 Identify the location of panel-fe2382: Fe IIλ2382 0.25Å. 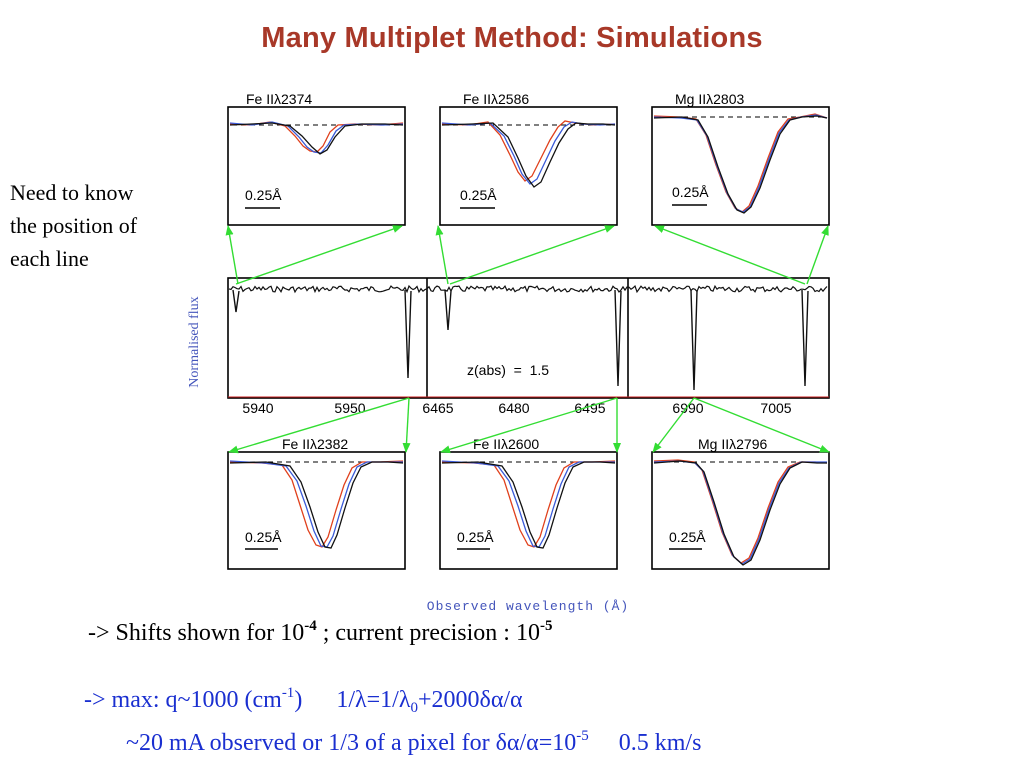
(316, 503).